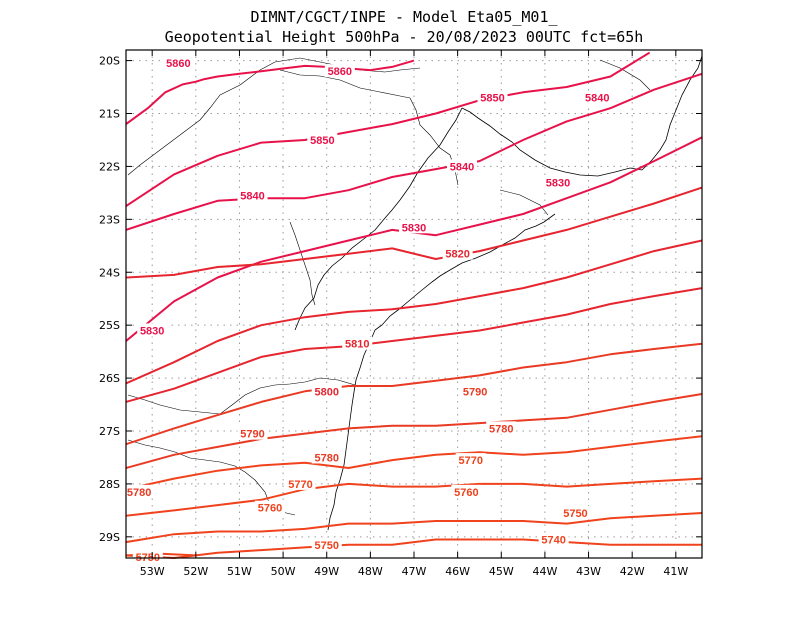 The height and width of the screenshot is (618, 800). Describe the element at coordinates (404, 17) in the screenshot. I see `chart-title-line-1: DIMNT/CGCT/INPE - Model Eta05_M01_` at that location.